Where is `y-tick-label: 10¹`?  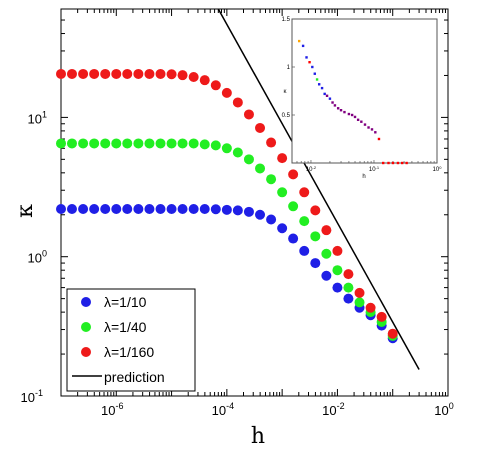
y-tick-label: 10¹ is located at coordinates (37, 117).